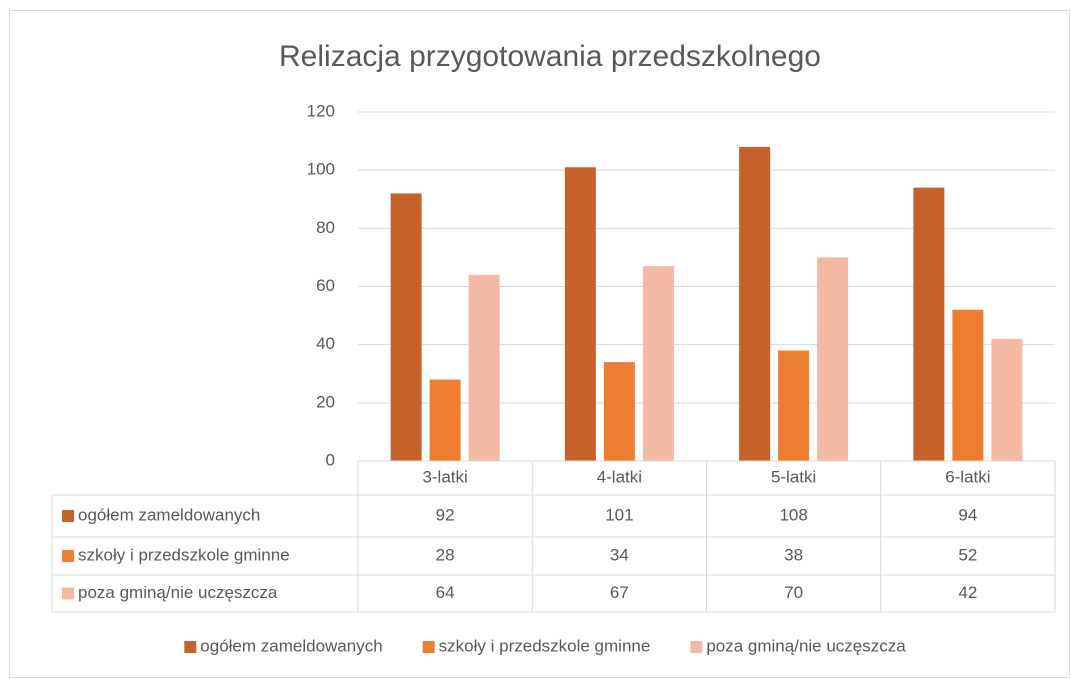 This screenshot has width=1071, height=679. What do you see at coordinates (545, 645) in the screenshot?
I see `legend-label: szkoły i przedszkole gminne` at bounding box center [545, 645].